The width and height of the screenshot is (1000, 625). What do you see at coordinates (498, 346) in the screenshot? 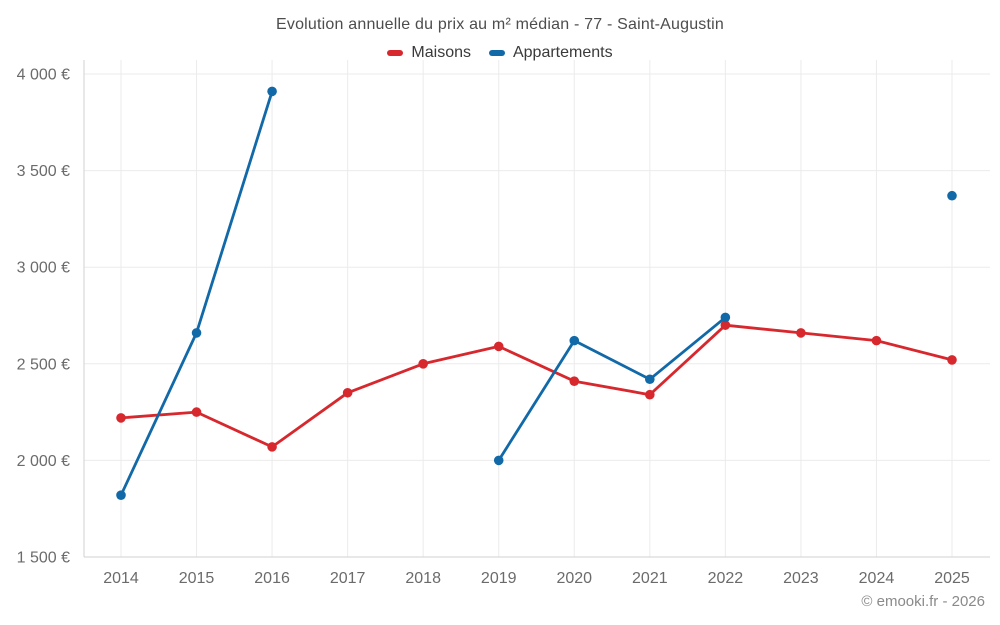
I see `data-point-maisons-2019` at bounding box center [498, 346].